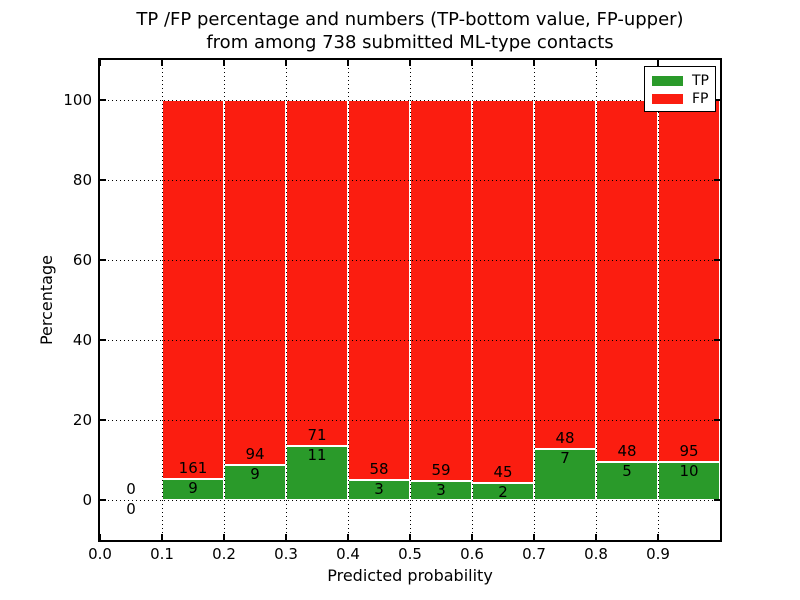 The image size is (800, 600). What do you see at coordinates (317, 435) in the screenshot?
I see `bar-label-fp-count: 71` at bounding box center [317, 435].